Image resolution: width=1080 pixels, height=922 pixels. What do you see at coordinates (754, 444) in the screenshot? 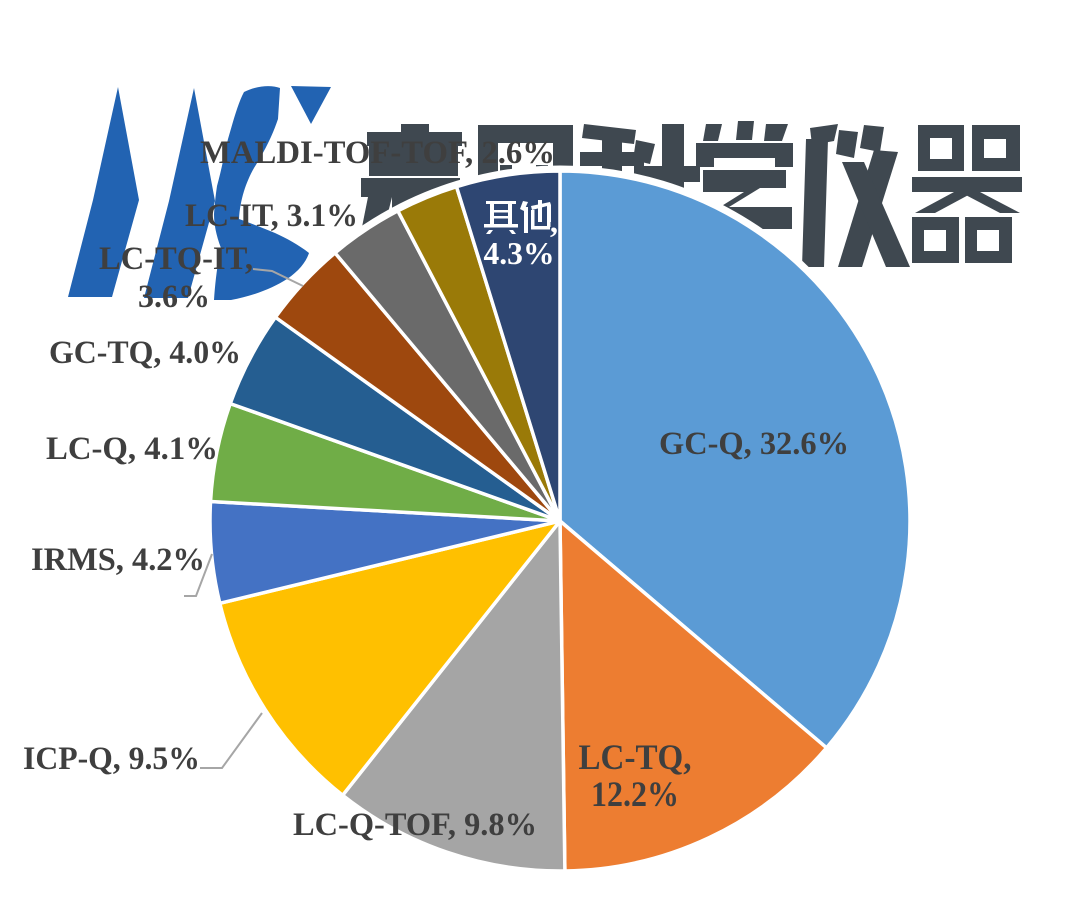
I see `svg-text: GC-Q, 32.6%` at bounding box center [754, 444].